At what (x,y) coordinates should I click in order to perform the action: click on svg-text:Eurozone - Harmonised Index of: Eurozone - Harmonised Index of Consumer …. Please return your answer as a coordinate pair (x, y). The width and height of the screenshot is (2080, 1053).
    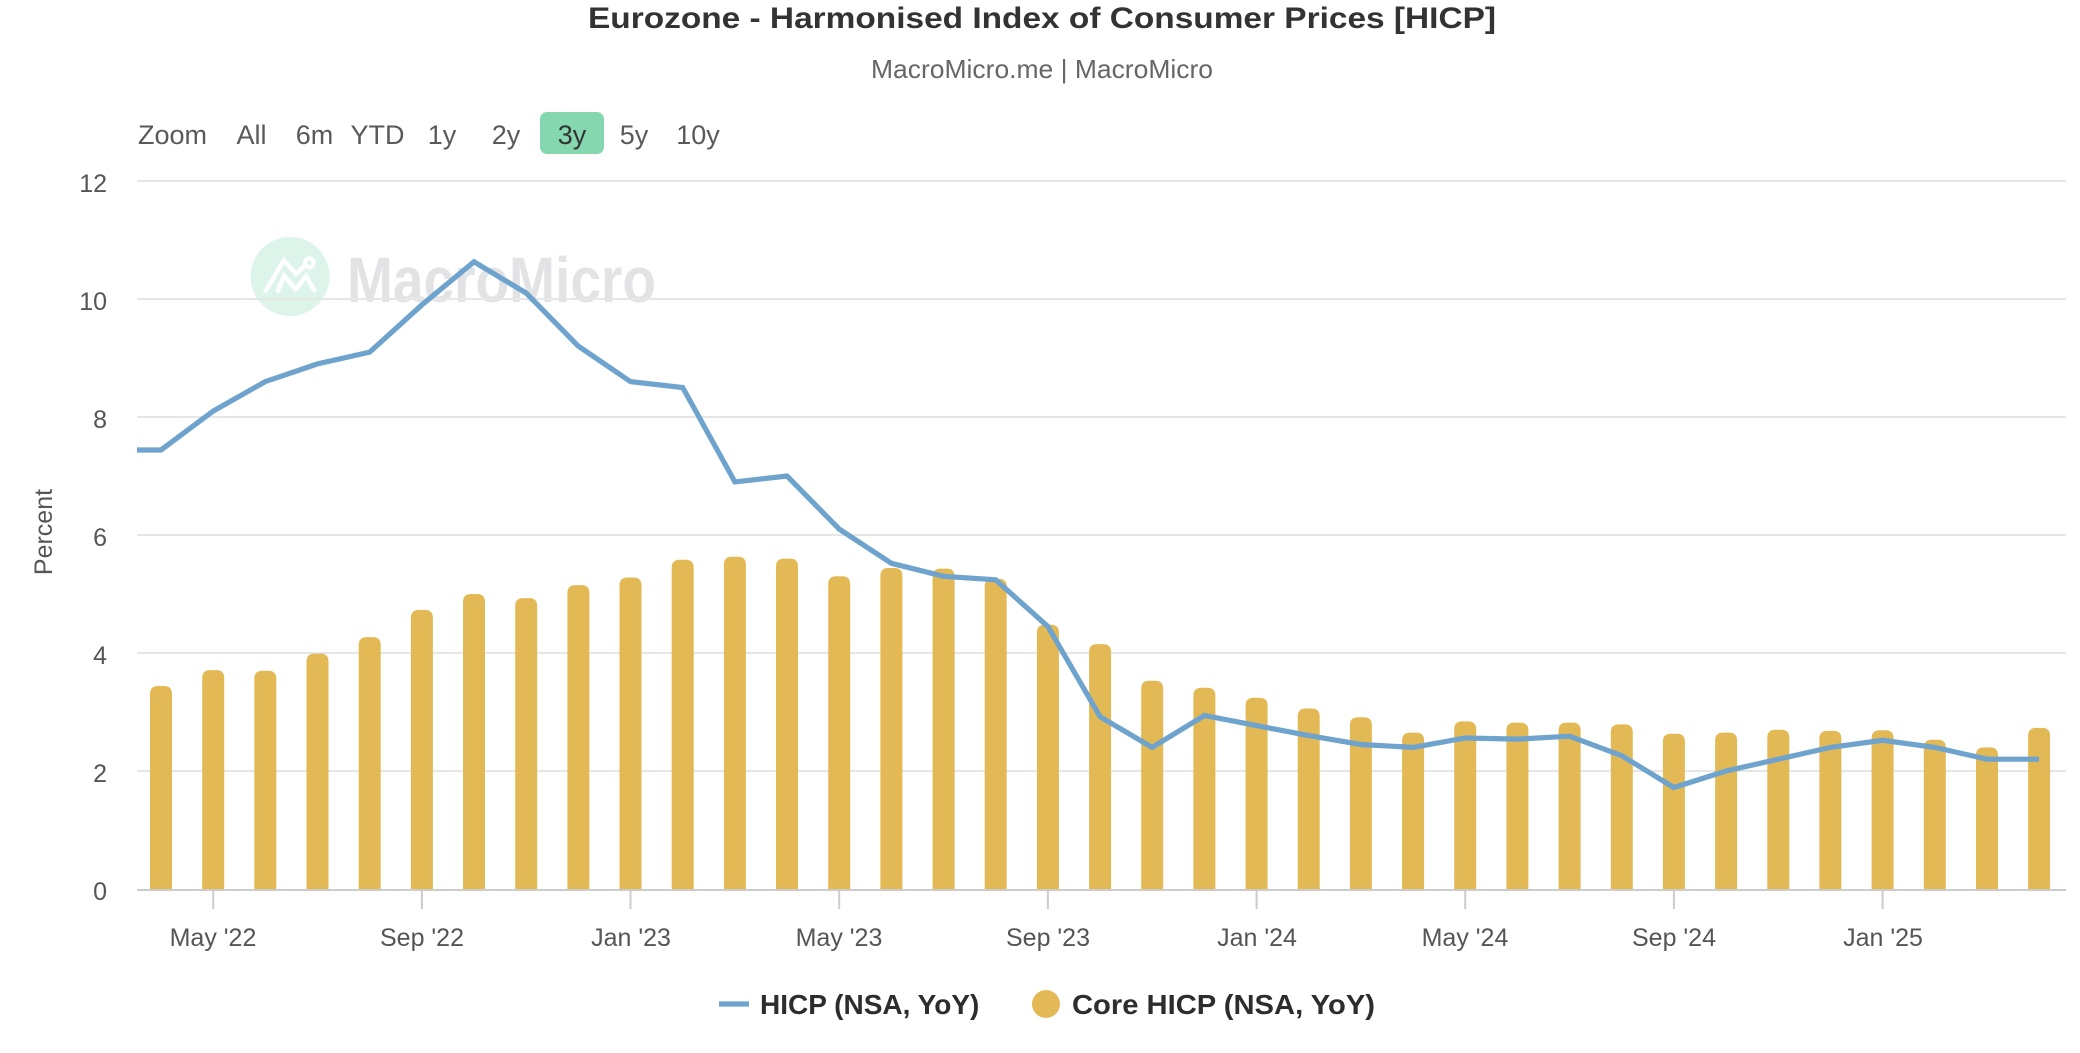
    Looking at the image, I should click on (1042, 18).